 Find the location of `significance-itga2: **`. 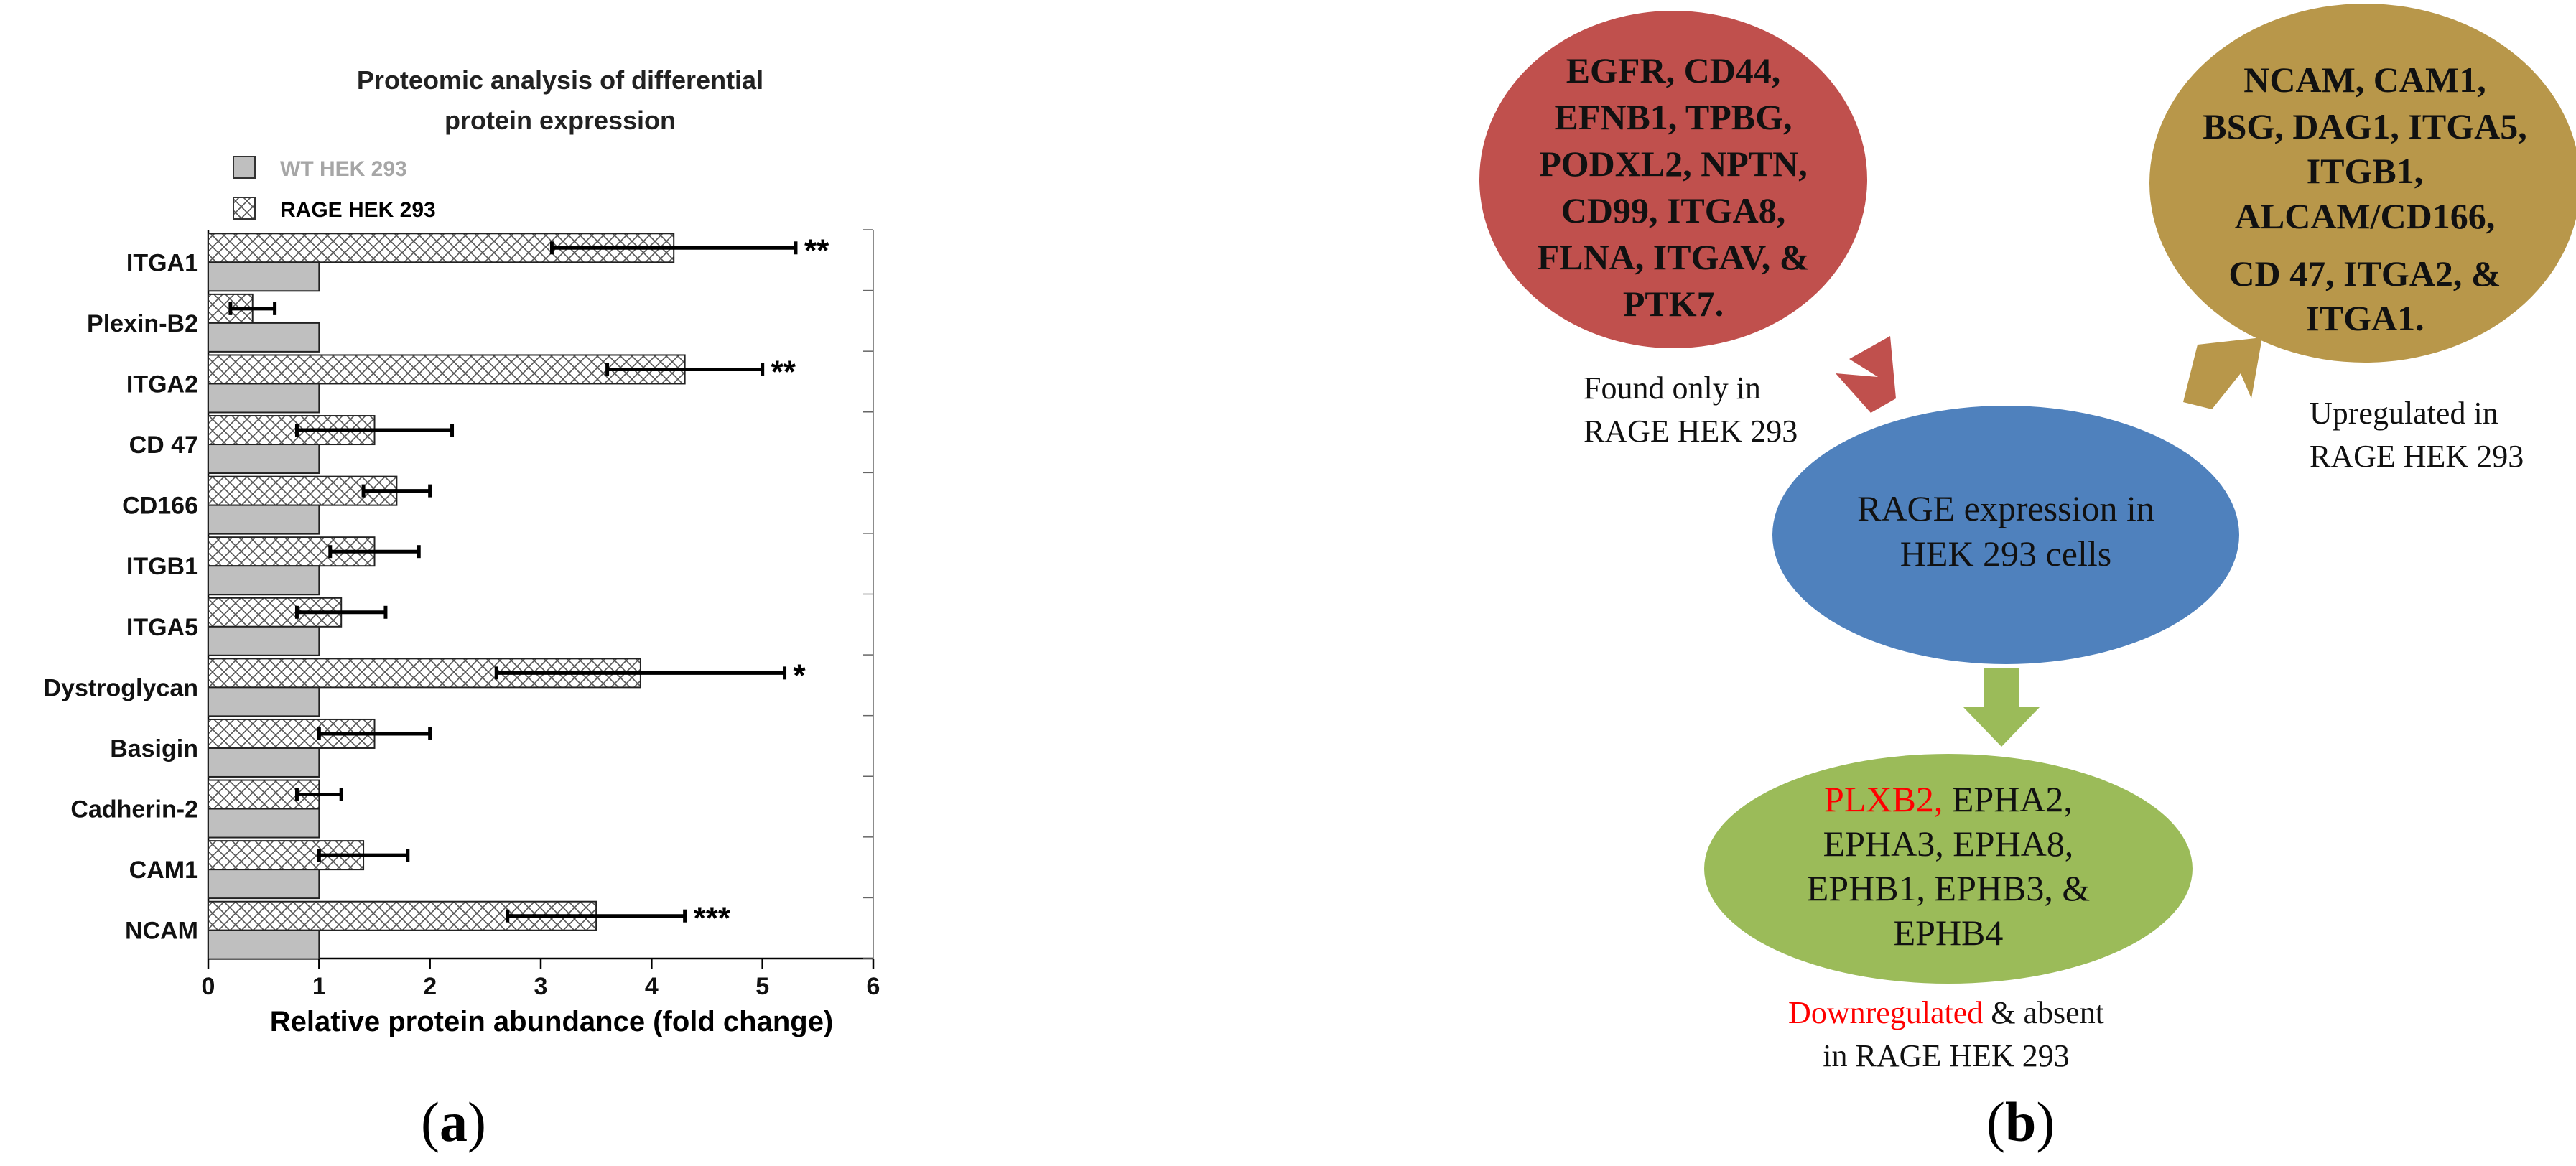

significance-itga2: ** is located at coordinates (783, 371).